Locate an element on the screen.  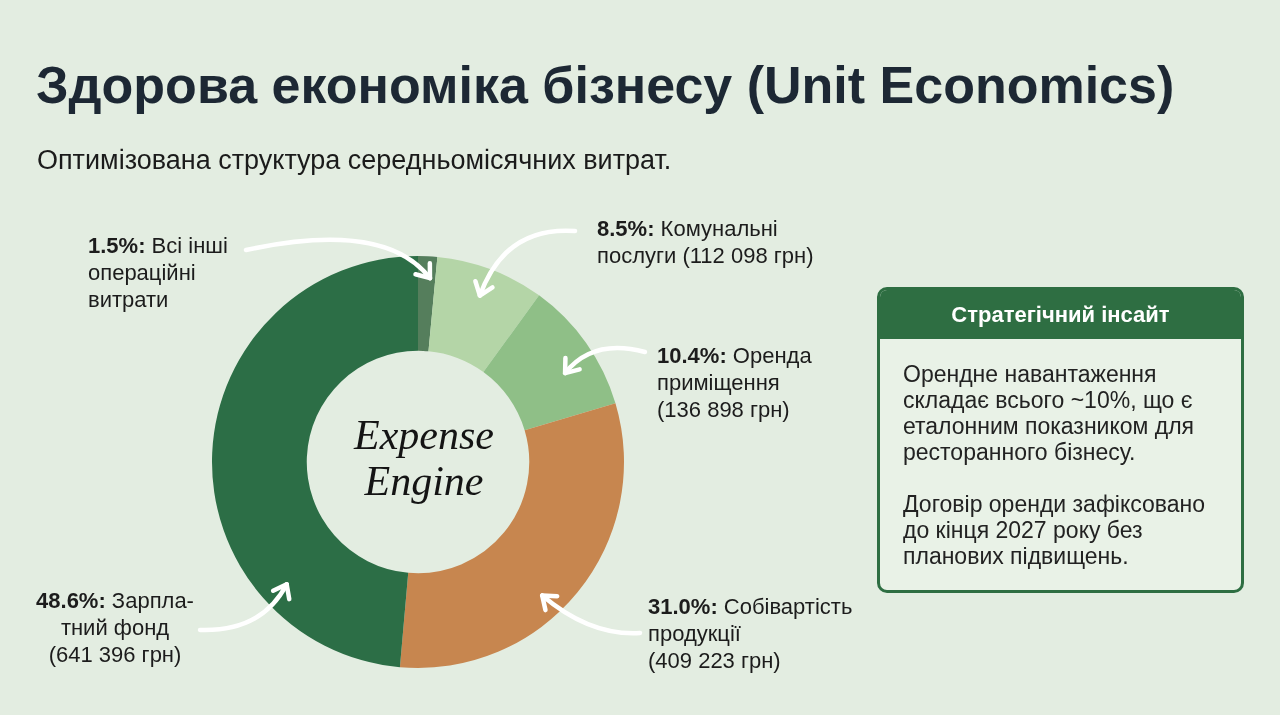
chart-title: Здорова економіка бізнесу (Unit Economics) is located at coordinates (605, 85).